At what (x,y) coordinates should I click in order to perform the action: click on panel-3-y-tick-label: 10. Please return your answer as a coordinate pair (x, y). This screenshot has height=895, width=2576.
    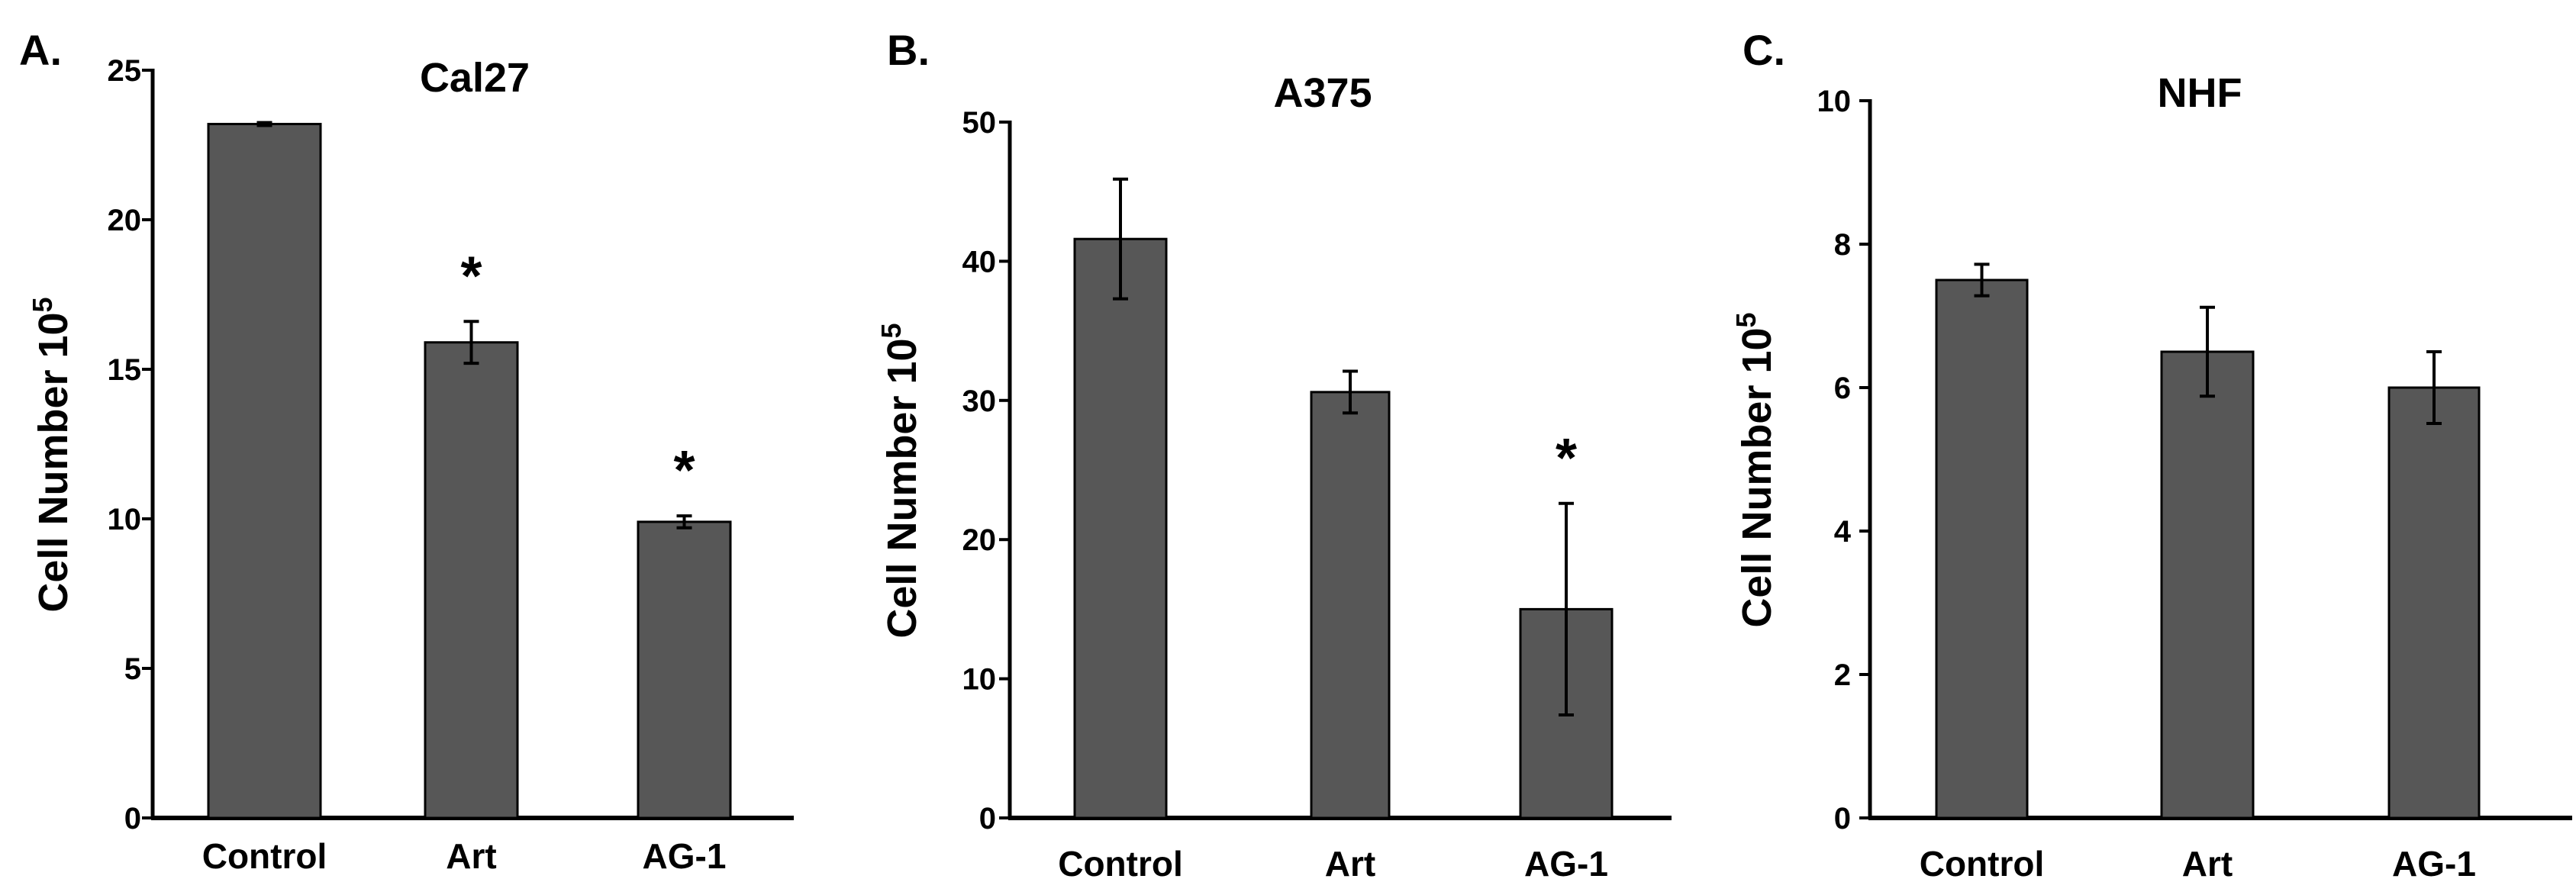
    Looking at the image, I should click on (1834, 102).